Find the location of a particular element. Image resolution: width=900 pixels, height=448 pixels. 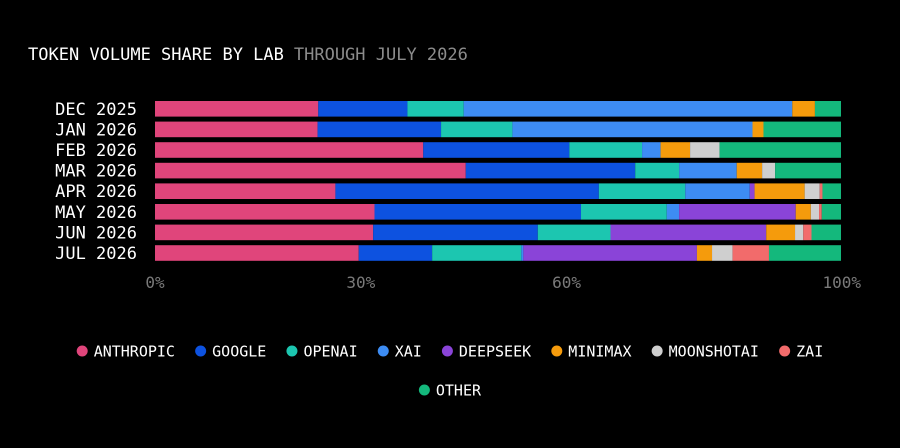

legend-item-moonshotai: MOONSHOTAI is located at coordinates (705, 352).